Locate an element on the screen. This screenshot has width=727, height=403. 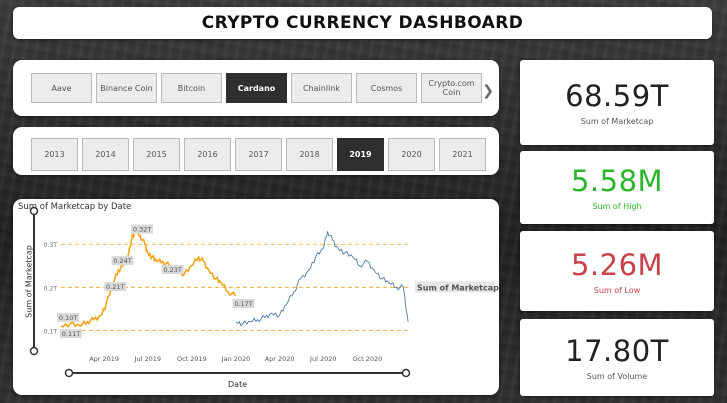
y-tick-label: 0.2T is located at coordinates (51, 288).